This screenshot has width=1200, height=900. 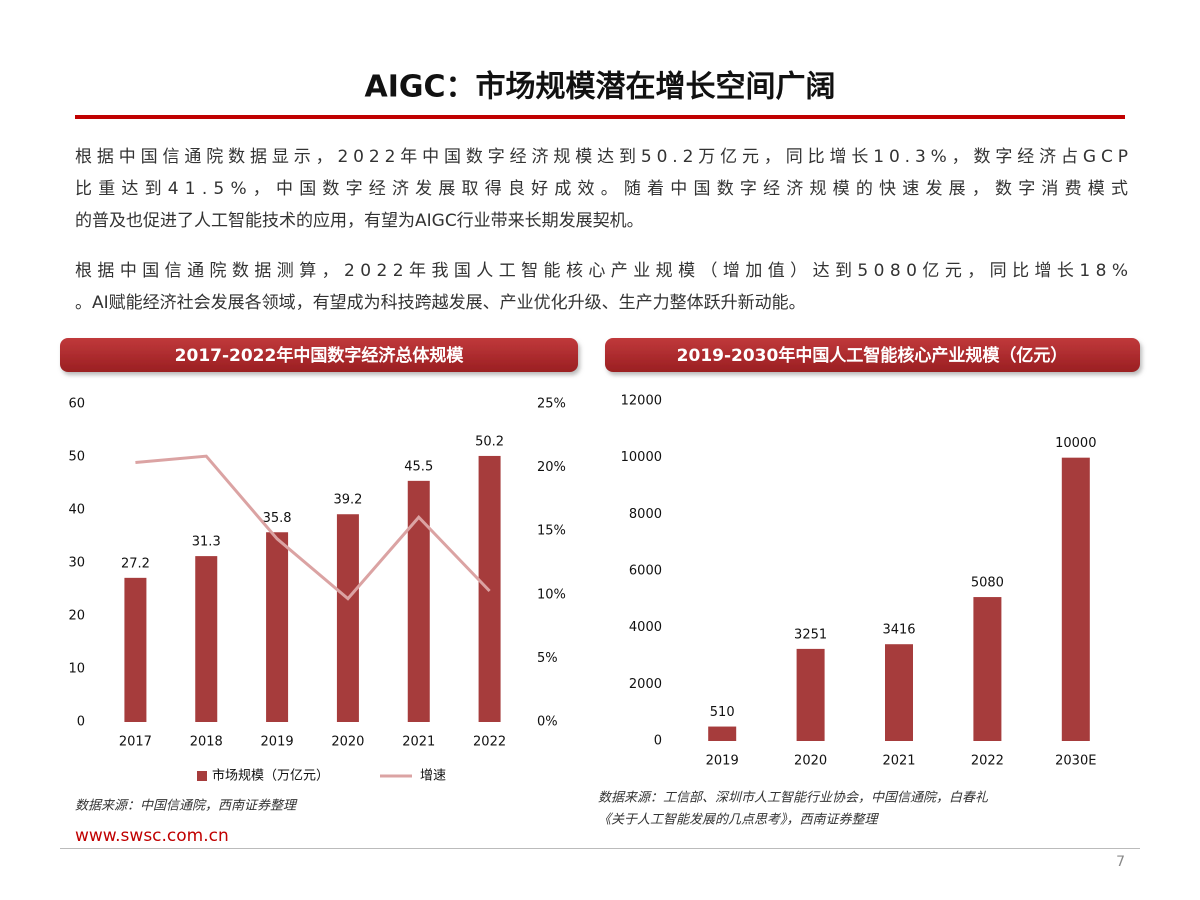 I want to click on y-tick-label: 2000, so click(x=645, y=684).